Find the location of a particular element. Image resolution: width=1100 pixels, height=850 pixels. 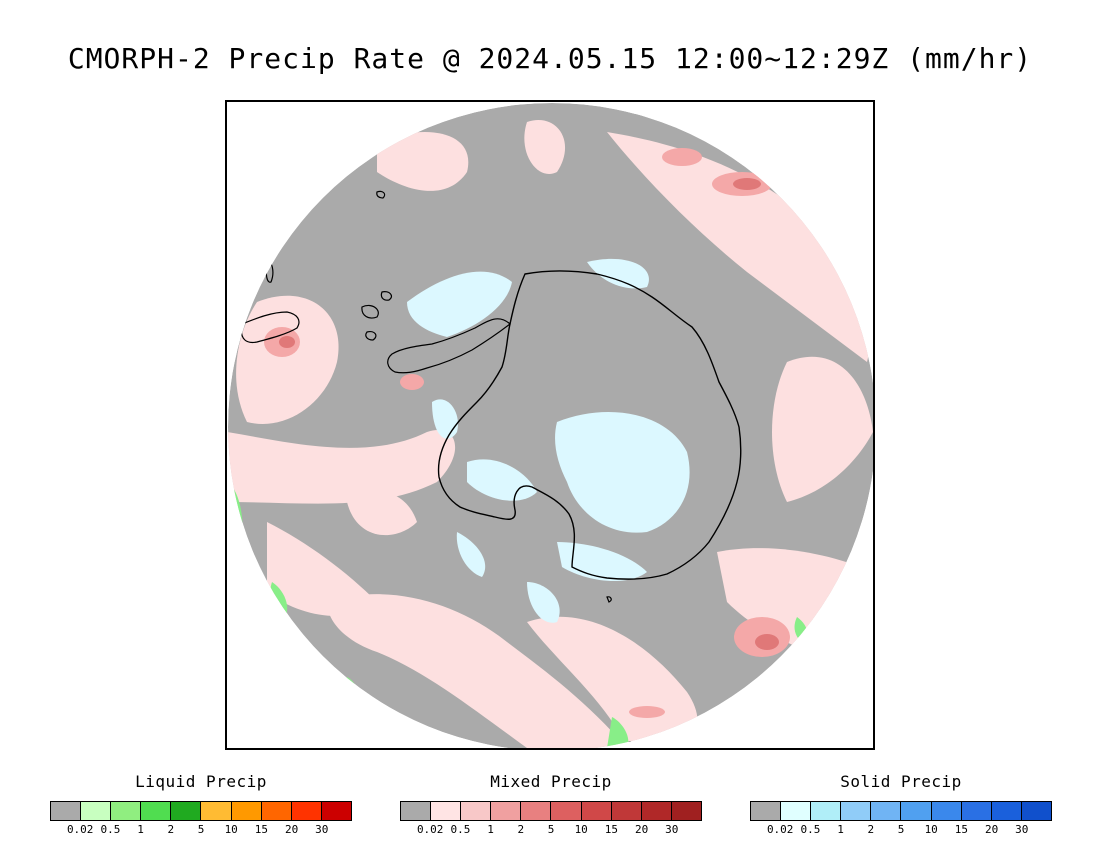

legend-mixed-precip: Mixed Precip 0.02 0.5 1 2 5 10 15 20 30 is located at coordinates (551, 805).